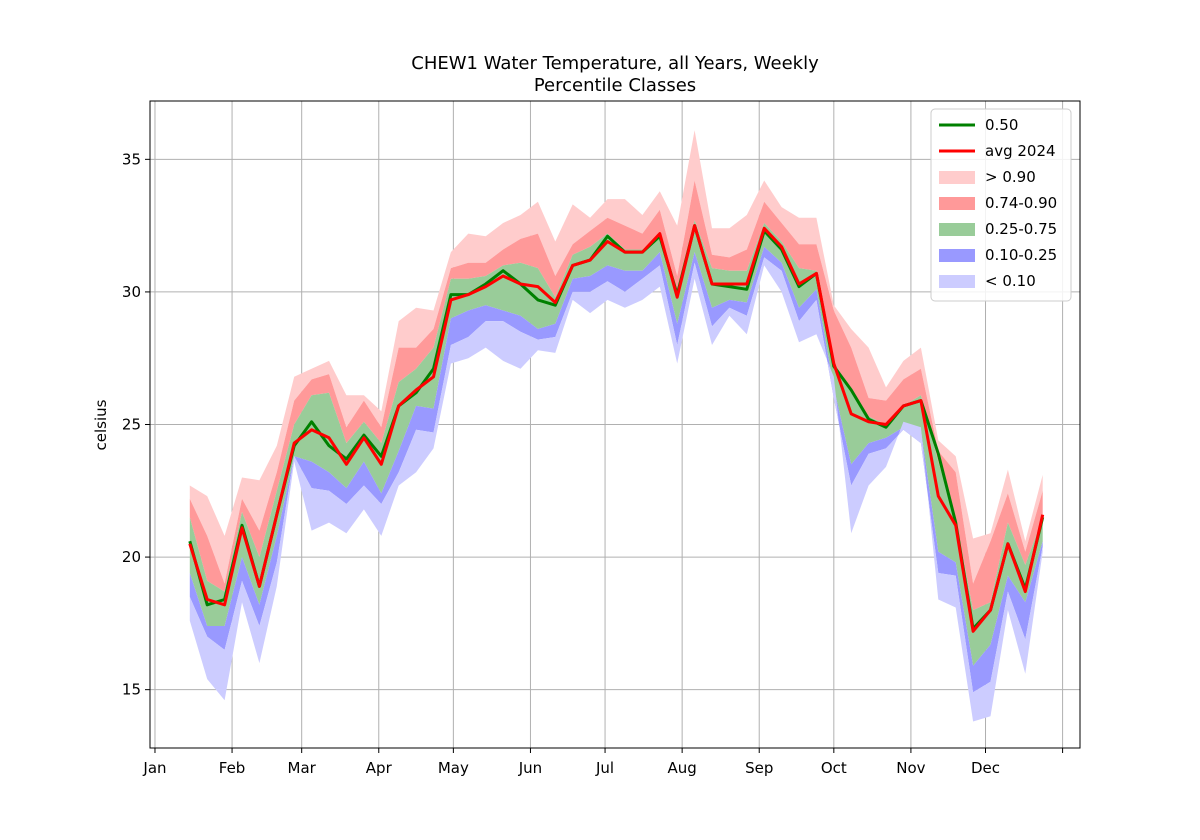 The width and height of the screenshot is (1200, 840). What do you see at coordinates (1021, 255) in the screenshot?
I see `legend-label: 0.10-0.25` at bounding box center [1021, 255].